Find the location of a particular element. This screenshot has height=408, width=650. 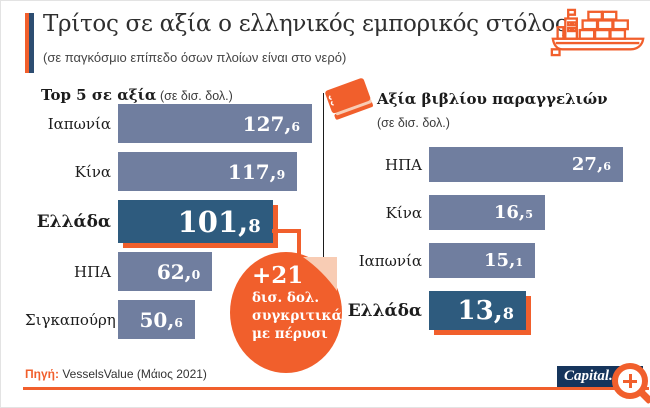

bar-track: 16,5 is located at coordinates (526, 212).